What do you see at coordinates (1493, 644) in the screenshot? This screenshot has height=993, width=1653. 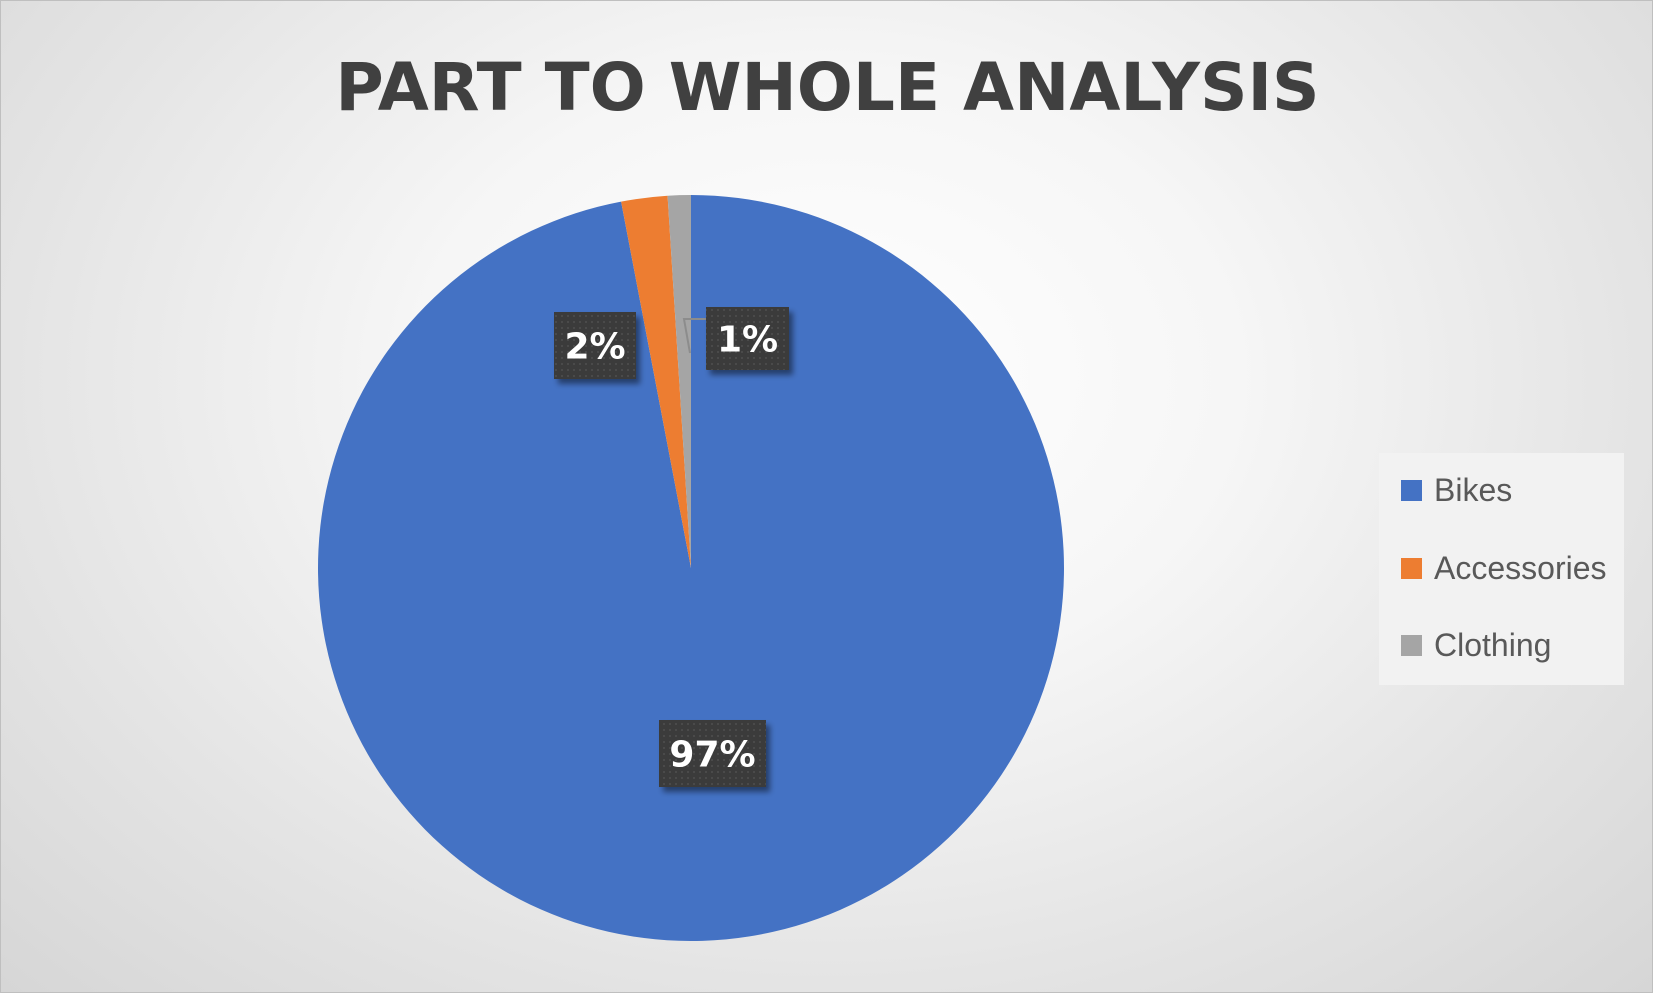 I see `legend-label-clothing: Clothing` at bounding box center [1493, 644].